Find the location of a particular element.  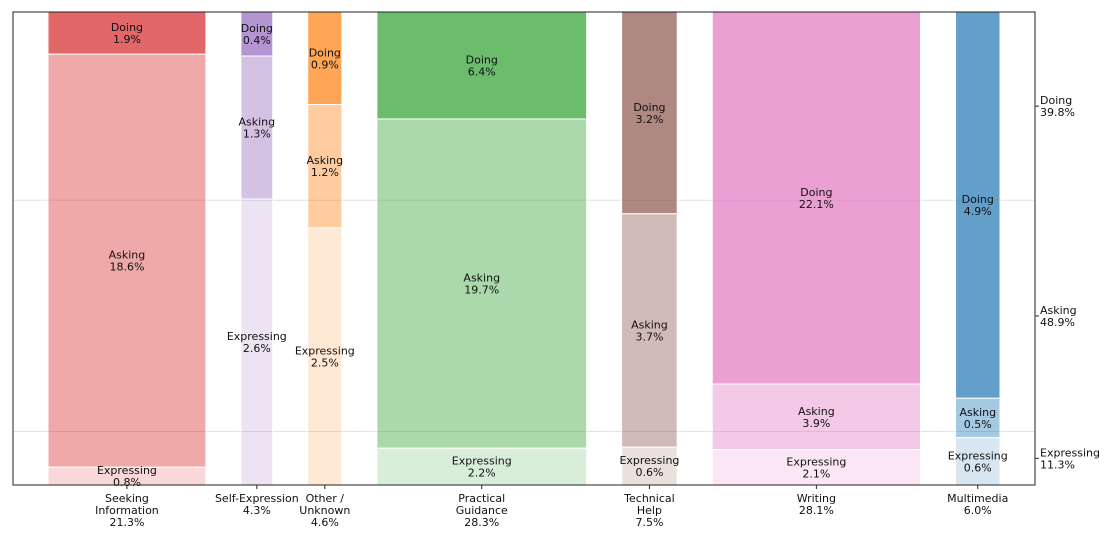

segment-label: Asking 3.7% is located at coordinates (649, 330).